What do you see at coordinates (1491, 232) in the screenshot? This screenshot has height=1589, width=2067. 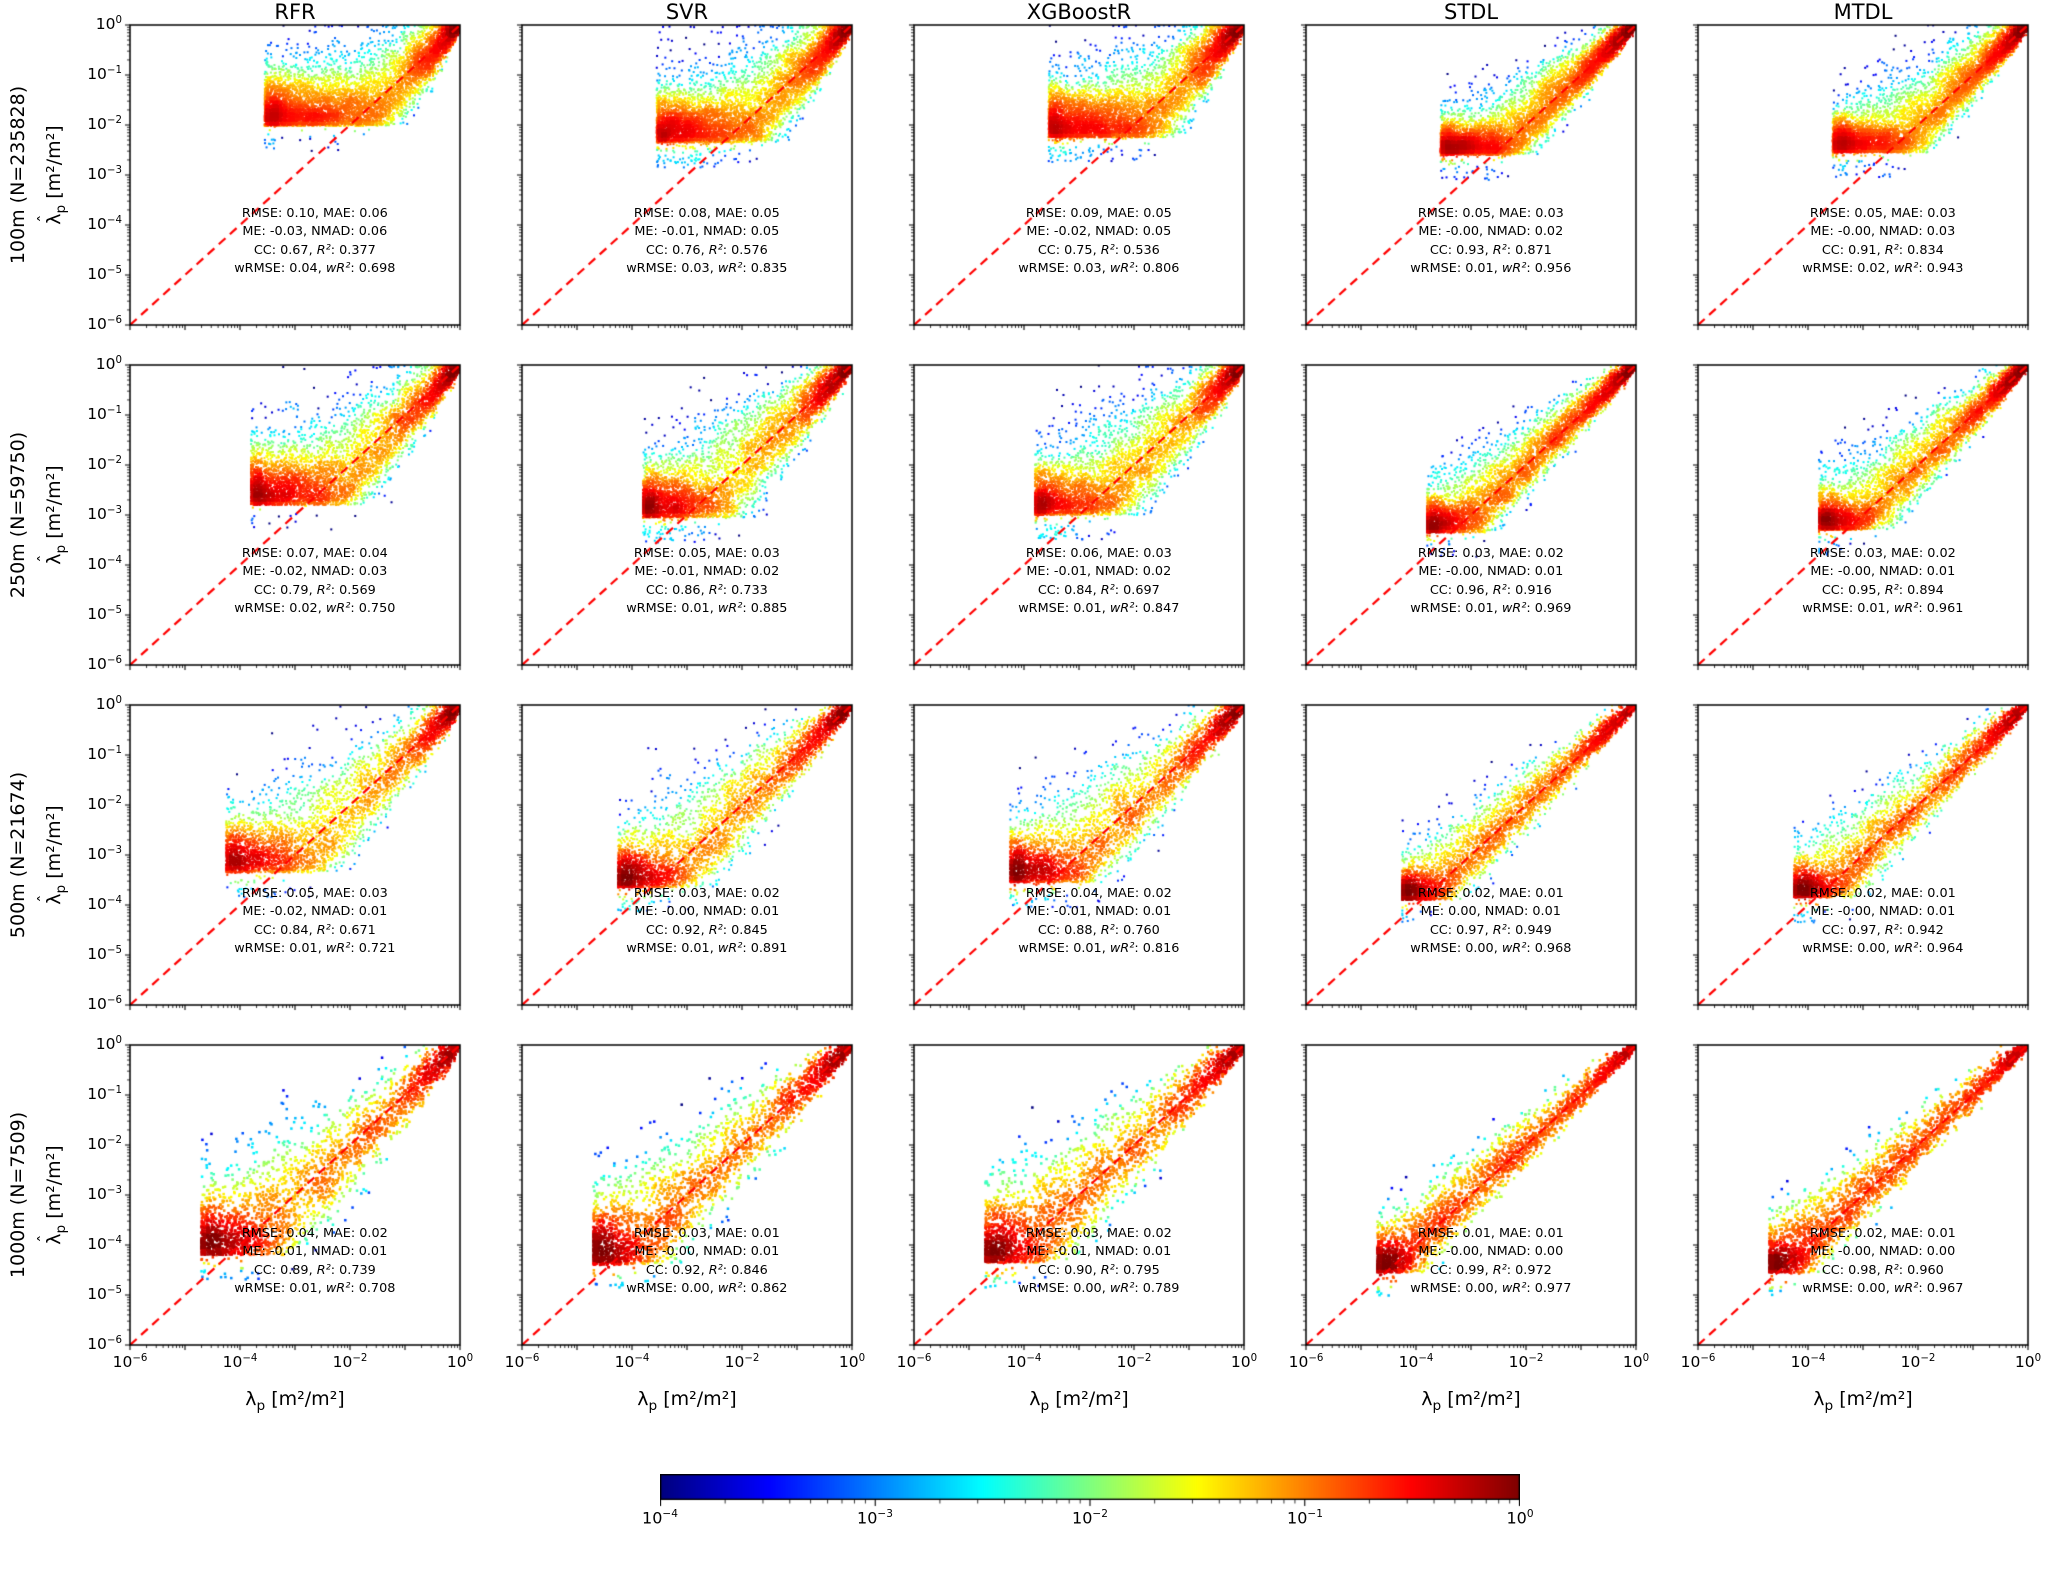 I see `stats-line: ME: -0.00, NMAD: 0.02` at bounding box center [1491, 232].